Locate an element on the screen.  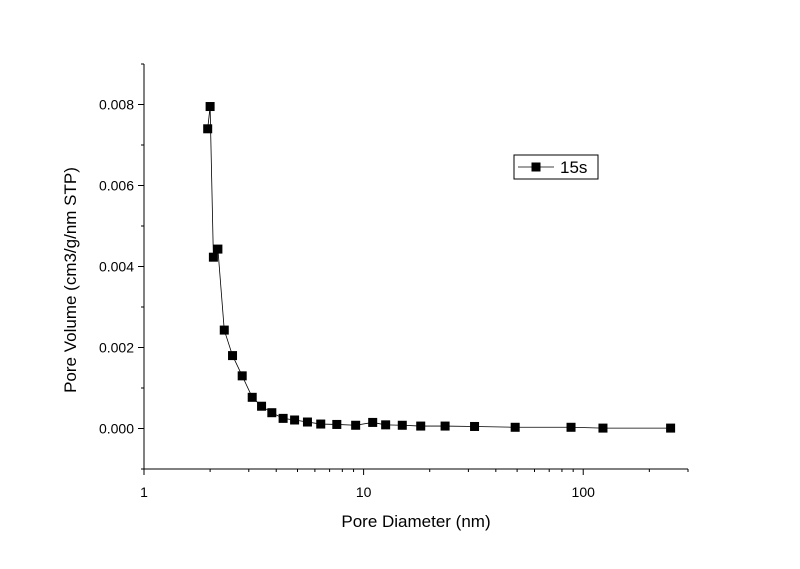
legend-marker is located at coordinates (536, 167).